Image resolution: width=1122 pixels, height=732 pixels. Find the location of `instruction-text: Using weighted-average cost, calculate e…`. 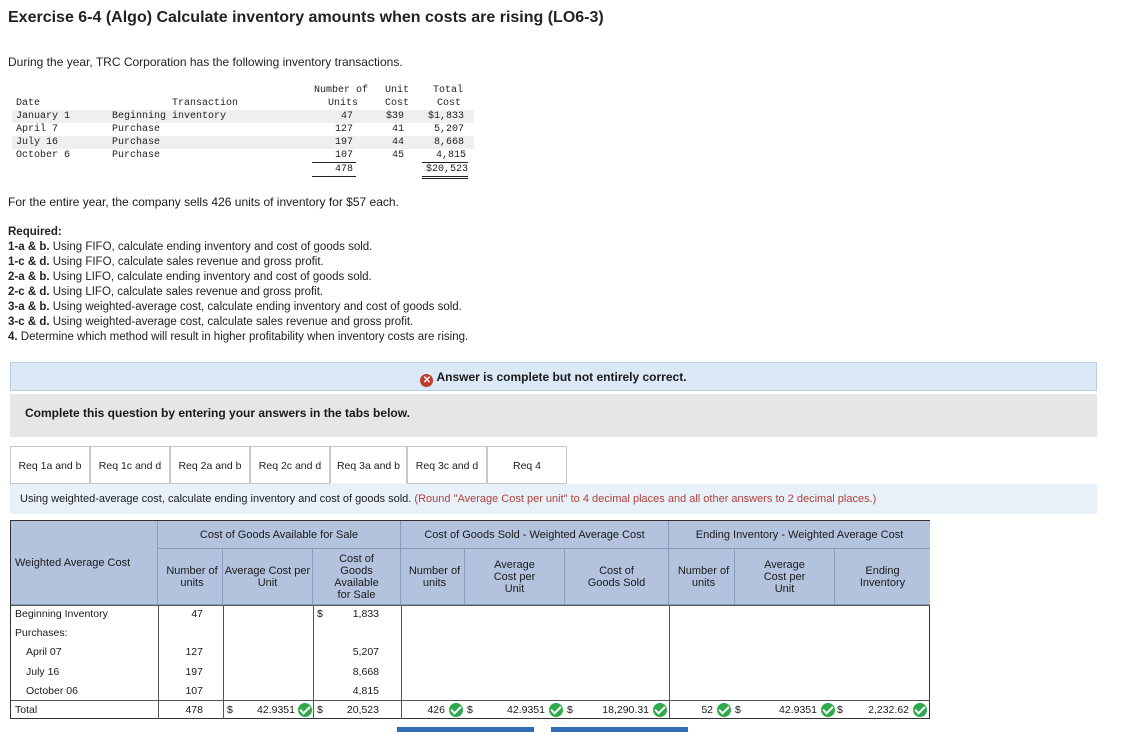

instruction-text: Using weighted-average cost, calculate e… is located at coordinates (216, 499).